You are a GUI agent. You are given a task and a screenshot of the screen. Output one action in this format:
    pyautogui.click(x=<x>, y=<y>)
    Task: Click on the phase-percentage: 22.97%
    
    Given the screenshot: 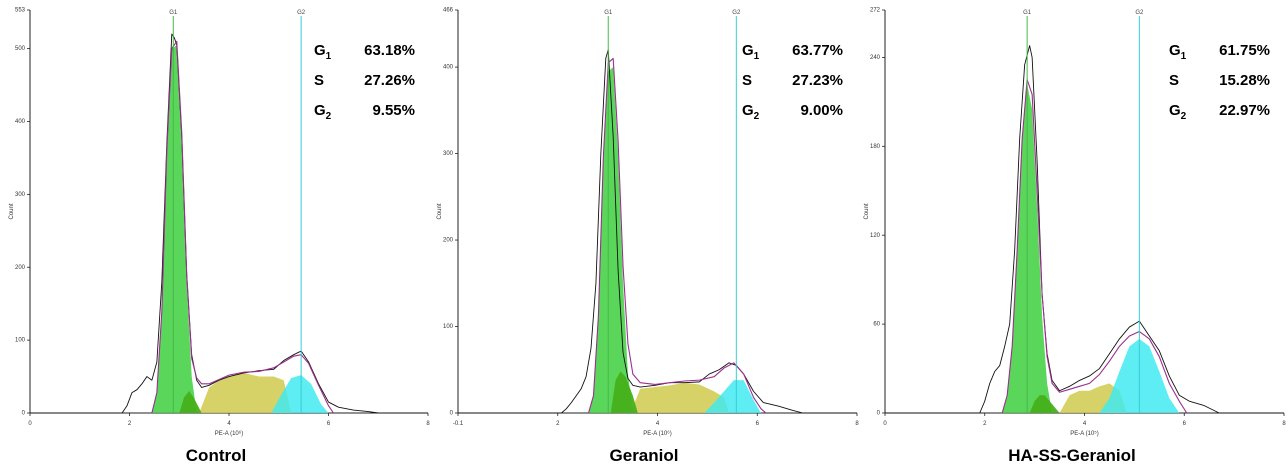 What is the action you would take?
    pyautogui.click(x=1244, y=110)
    